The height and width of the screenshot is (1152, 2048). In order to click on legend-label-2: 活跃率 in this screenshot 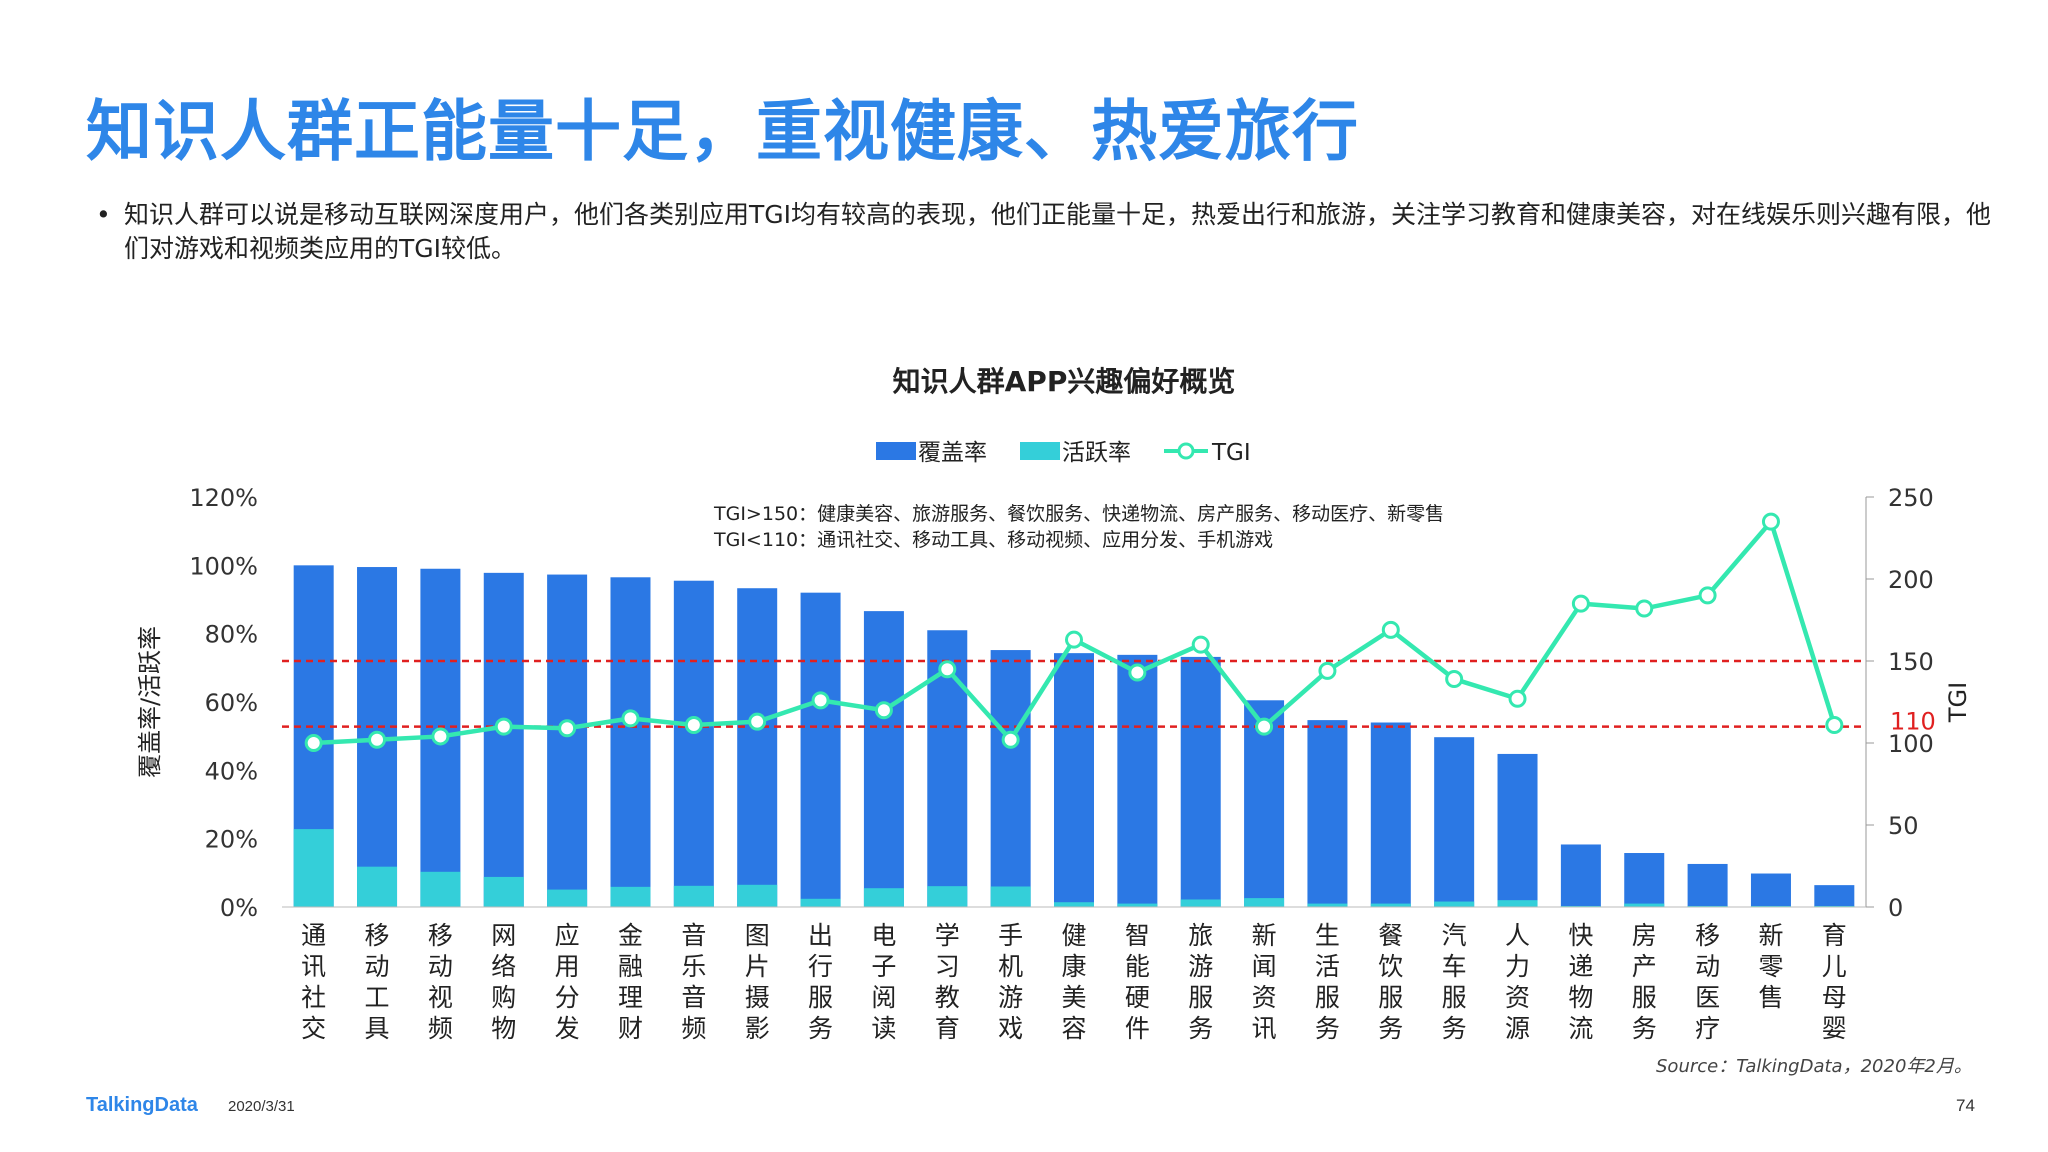, I will do `click(1096, 453)`.